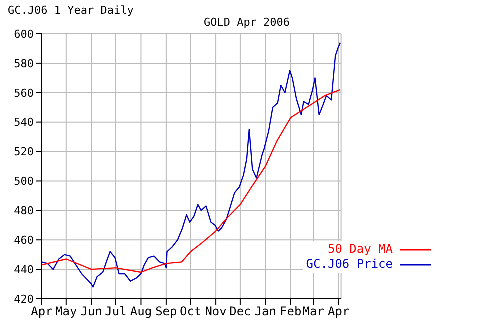  I want to click on x-tick-label: Jun, so click(91, 311).